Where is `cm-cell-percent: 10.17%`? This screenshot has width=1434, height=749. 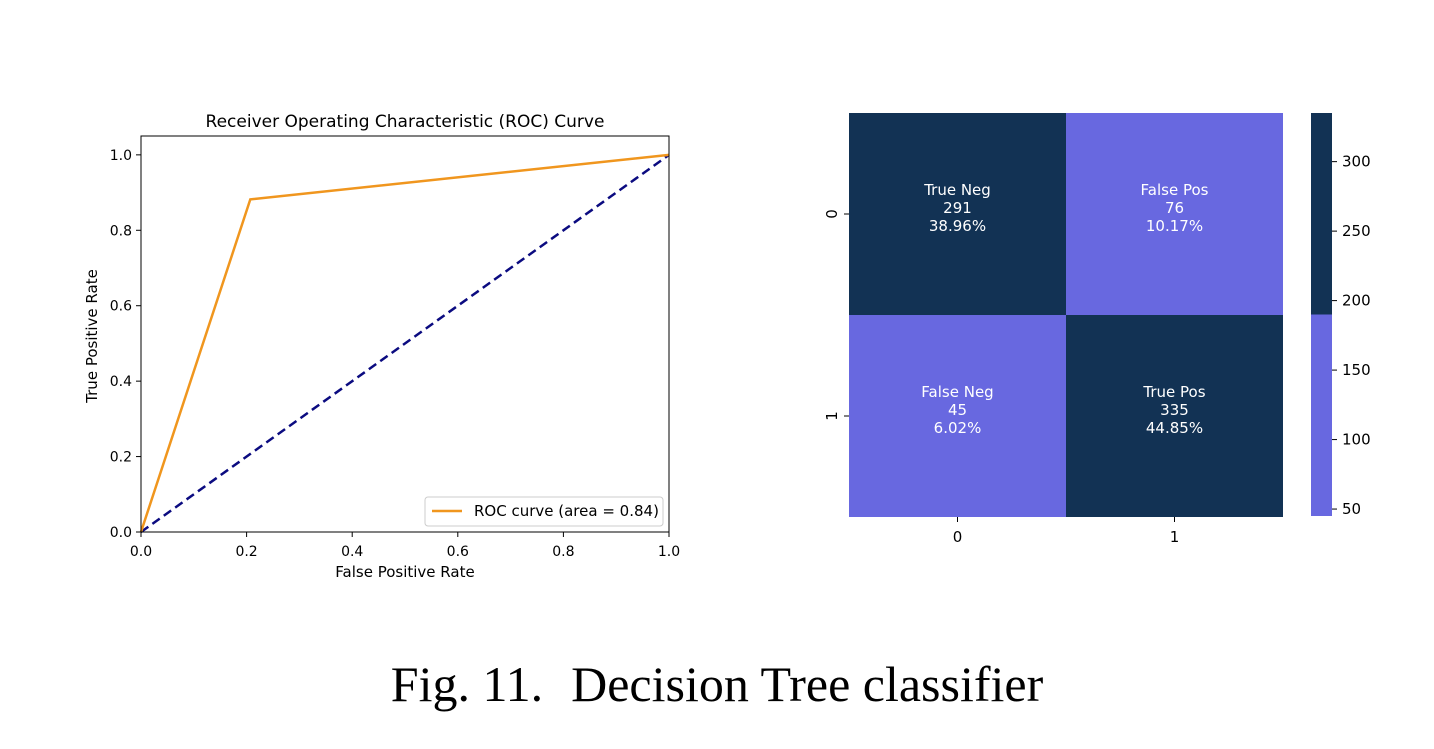
cm-cell-percent: 10.17% is located at coordinates (1174, 226).